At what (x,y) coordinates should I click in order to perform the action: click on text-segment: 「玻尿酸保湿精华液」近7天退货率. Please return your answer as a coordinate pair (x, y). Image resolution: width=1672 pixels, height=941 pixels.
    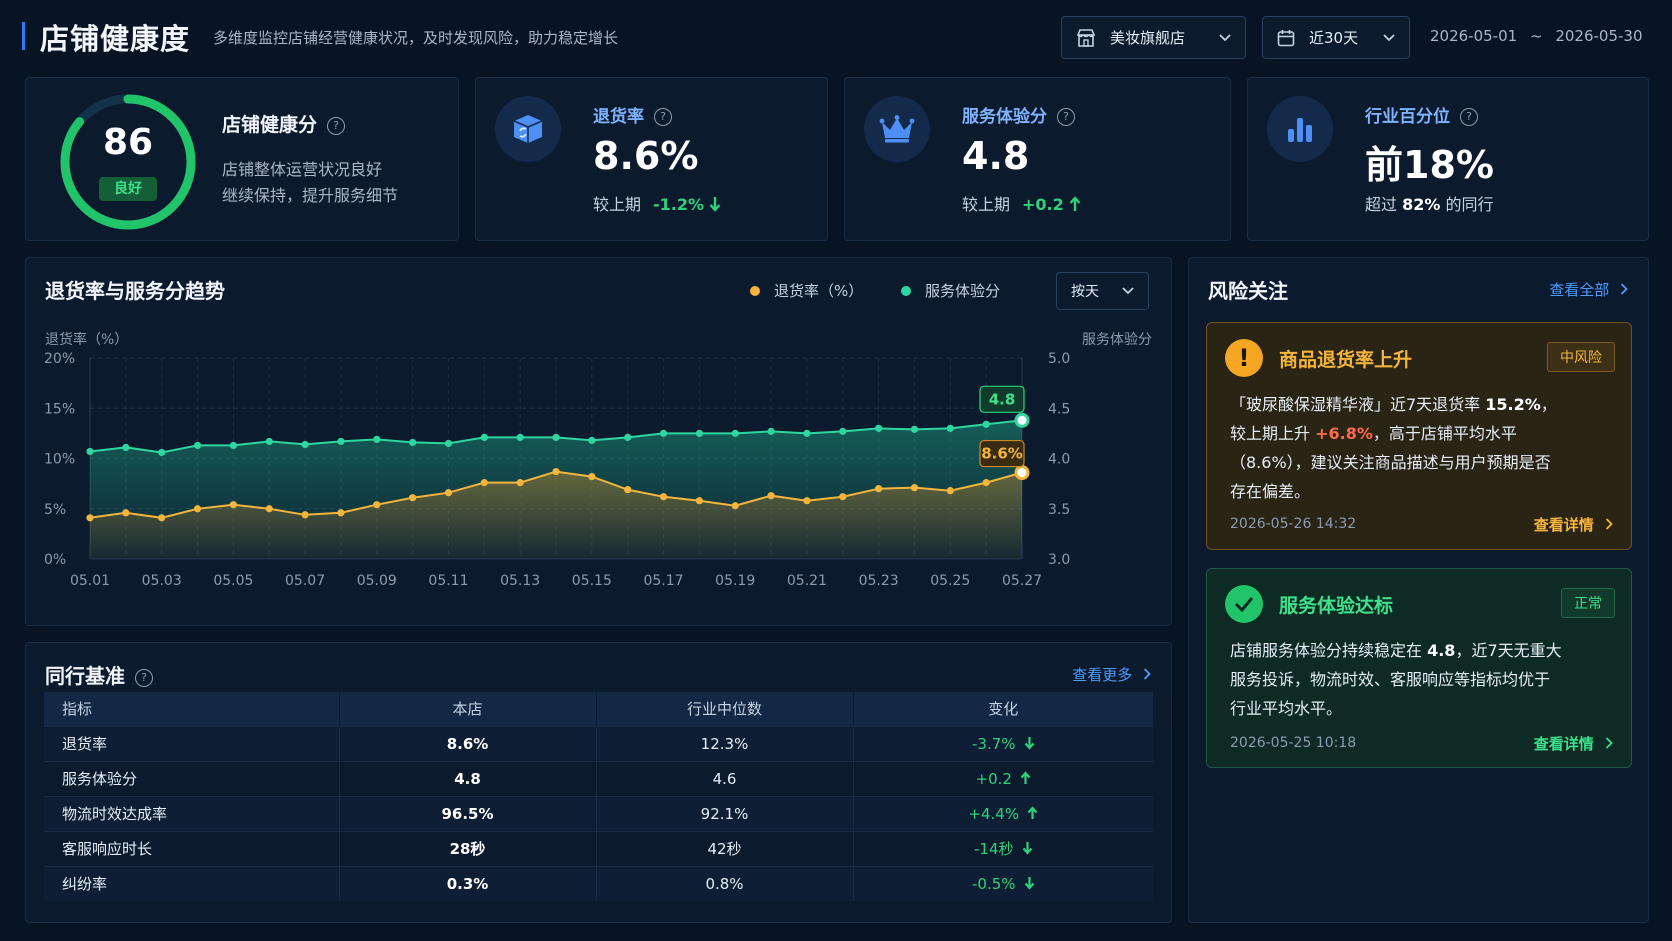
    Looking at the image, I should click on (1358, 404).